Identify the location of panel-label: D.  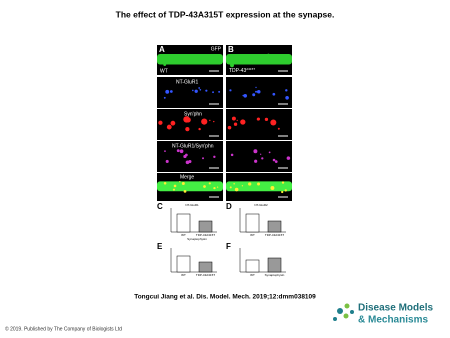
(229, 206).